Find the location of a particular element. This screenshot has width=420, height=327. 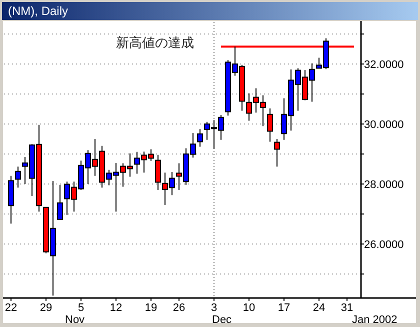

y-tick-label: 28.0000 is located at coordinates (384, 185).